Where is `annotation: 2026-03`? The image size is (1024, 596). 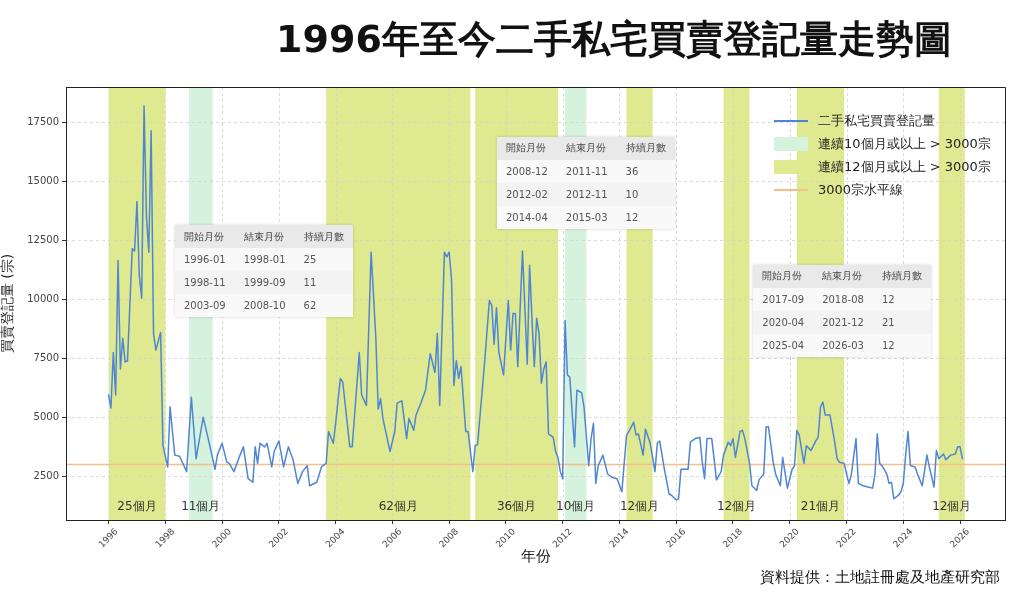 annotation: 2026-03 is located at coordinates (843, 345).